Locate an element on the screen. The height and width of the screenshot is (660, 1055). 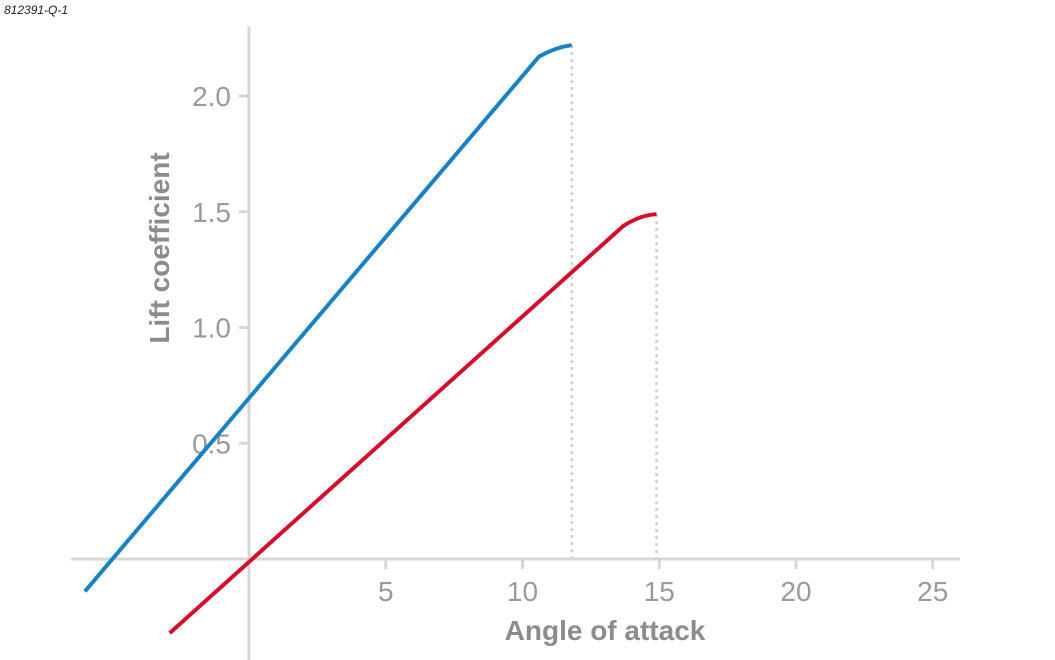
x-tick-label: 5 is located at coordinates (386, 591).